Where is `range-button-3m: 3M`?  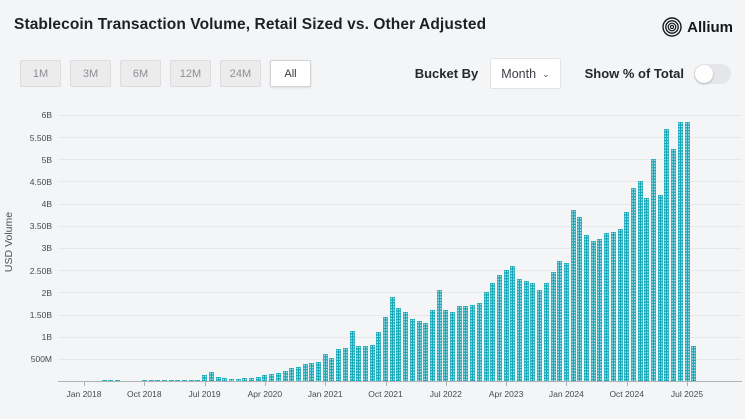 range-button-3m: 3M is located at coordinates (90, 73).